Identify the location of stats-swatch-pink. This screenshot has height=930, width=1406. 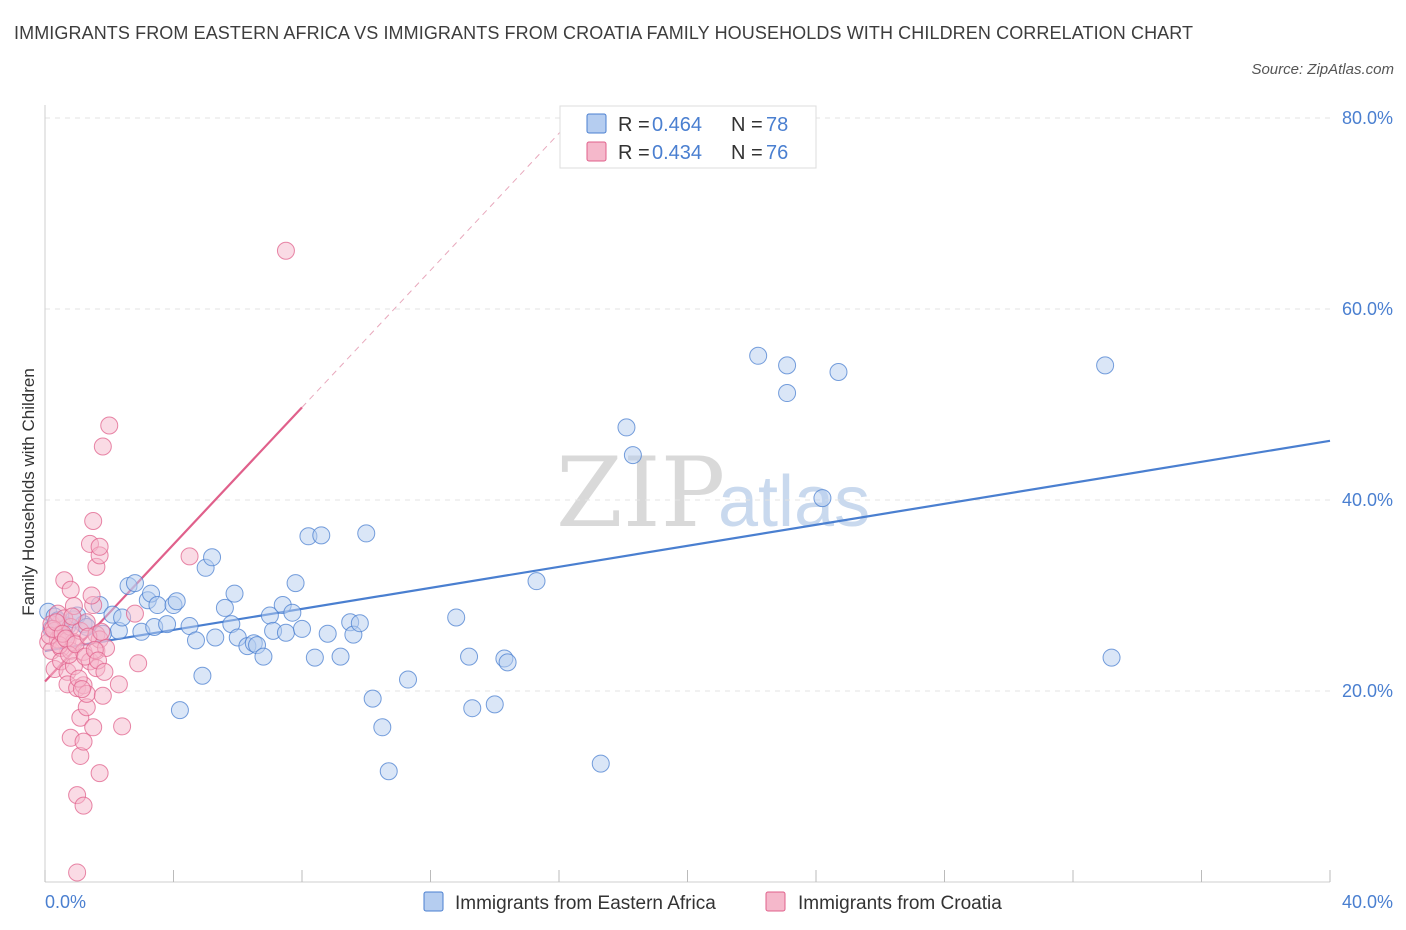
(596, 151).